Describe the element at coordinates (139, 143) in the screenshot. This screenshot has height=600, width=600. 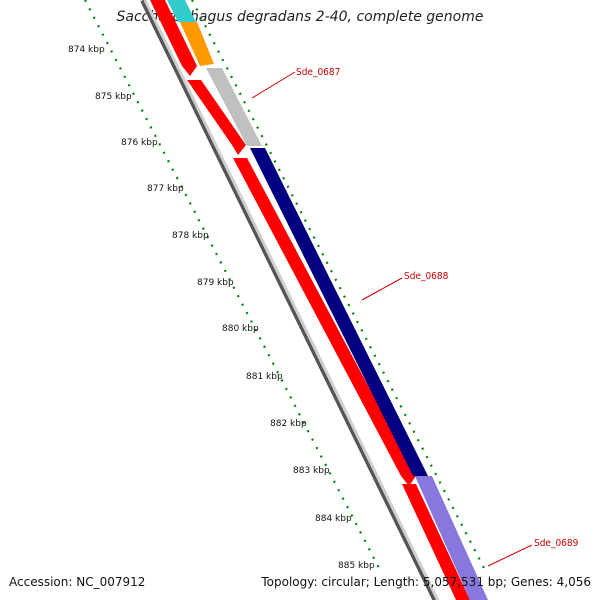
I see `kbp-tick-876: 876 kbp` at that location.